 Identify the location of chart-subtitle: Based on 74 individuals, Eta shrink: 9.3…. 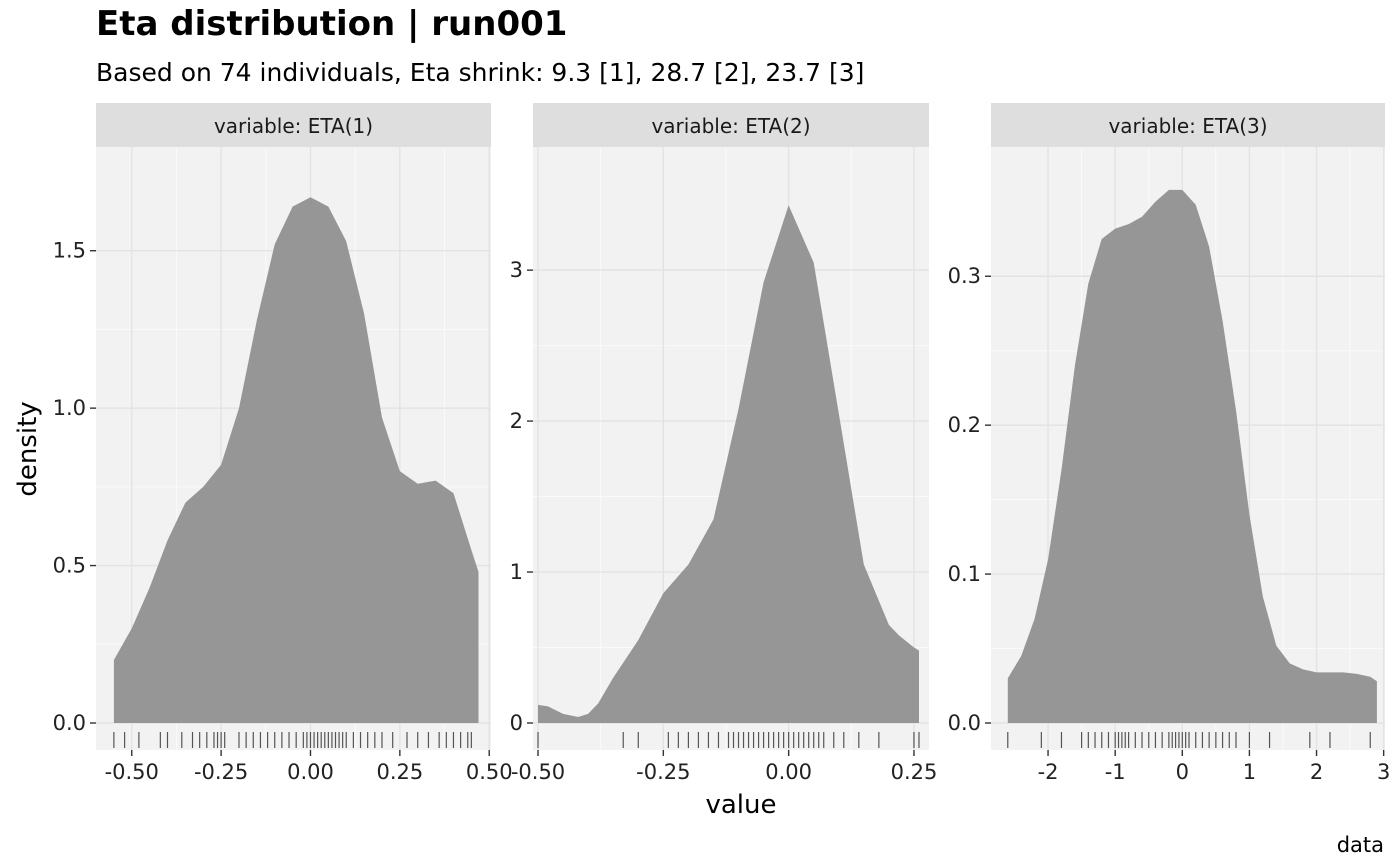
(480, 72).